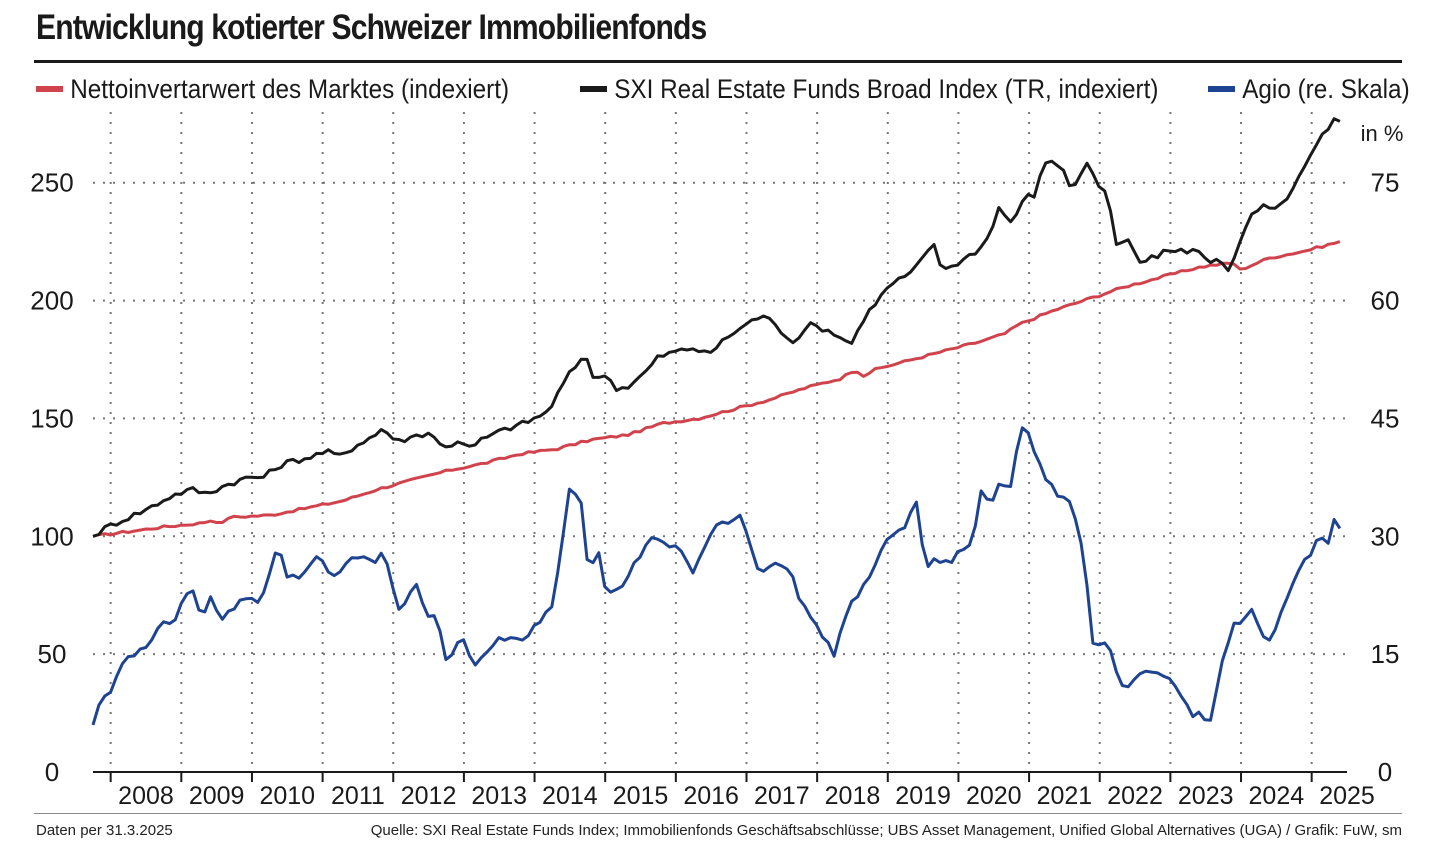 Image resolution: width=1436 pixels, height=851 pixels. What do you see at coordinates (782, 796) in the screenshot?
I see `x-tick-label: 2017` at bounding box center [782, 796].